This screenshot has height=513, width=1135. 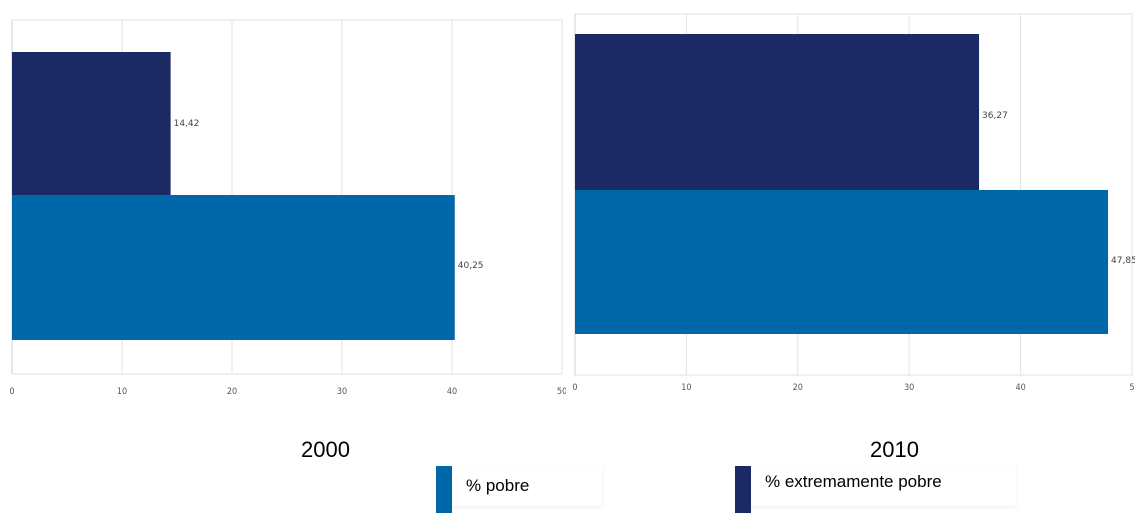 What do you see at coordinates (187, 124) in the screenshot?
I see `data-label: 14,42` at bounding box center [187, 124].